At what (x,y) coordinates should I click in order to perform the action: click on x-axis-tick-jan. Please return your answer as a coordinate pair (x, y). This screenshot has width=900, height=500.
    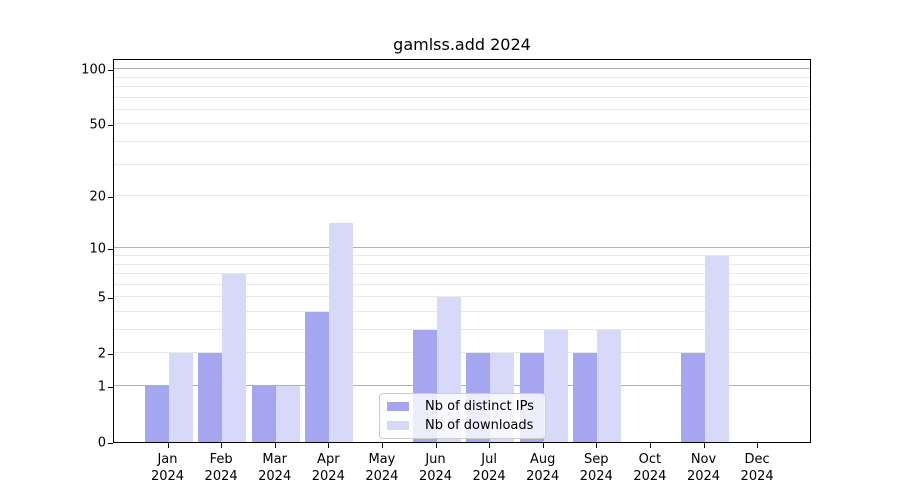
    Looking at the image, I should click on (168, 445).